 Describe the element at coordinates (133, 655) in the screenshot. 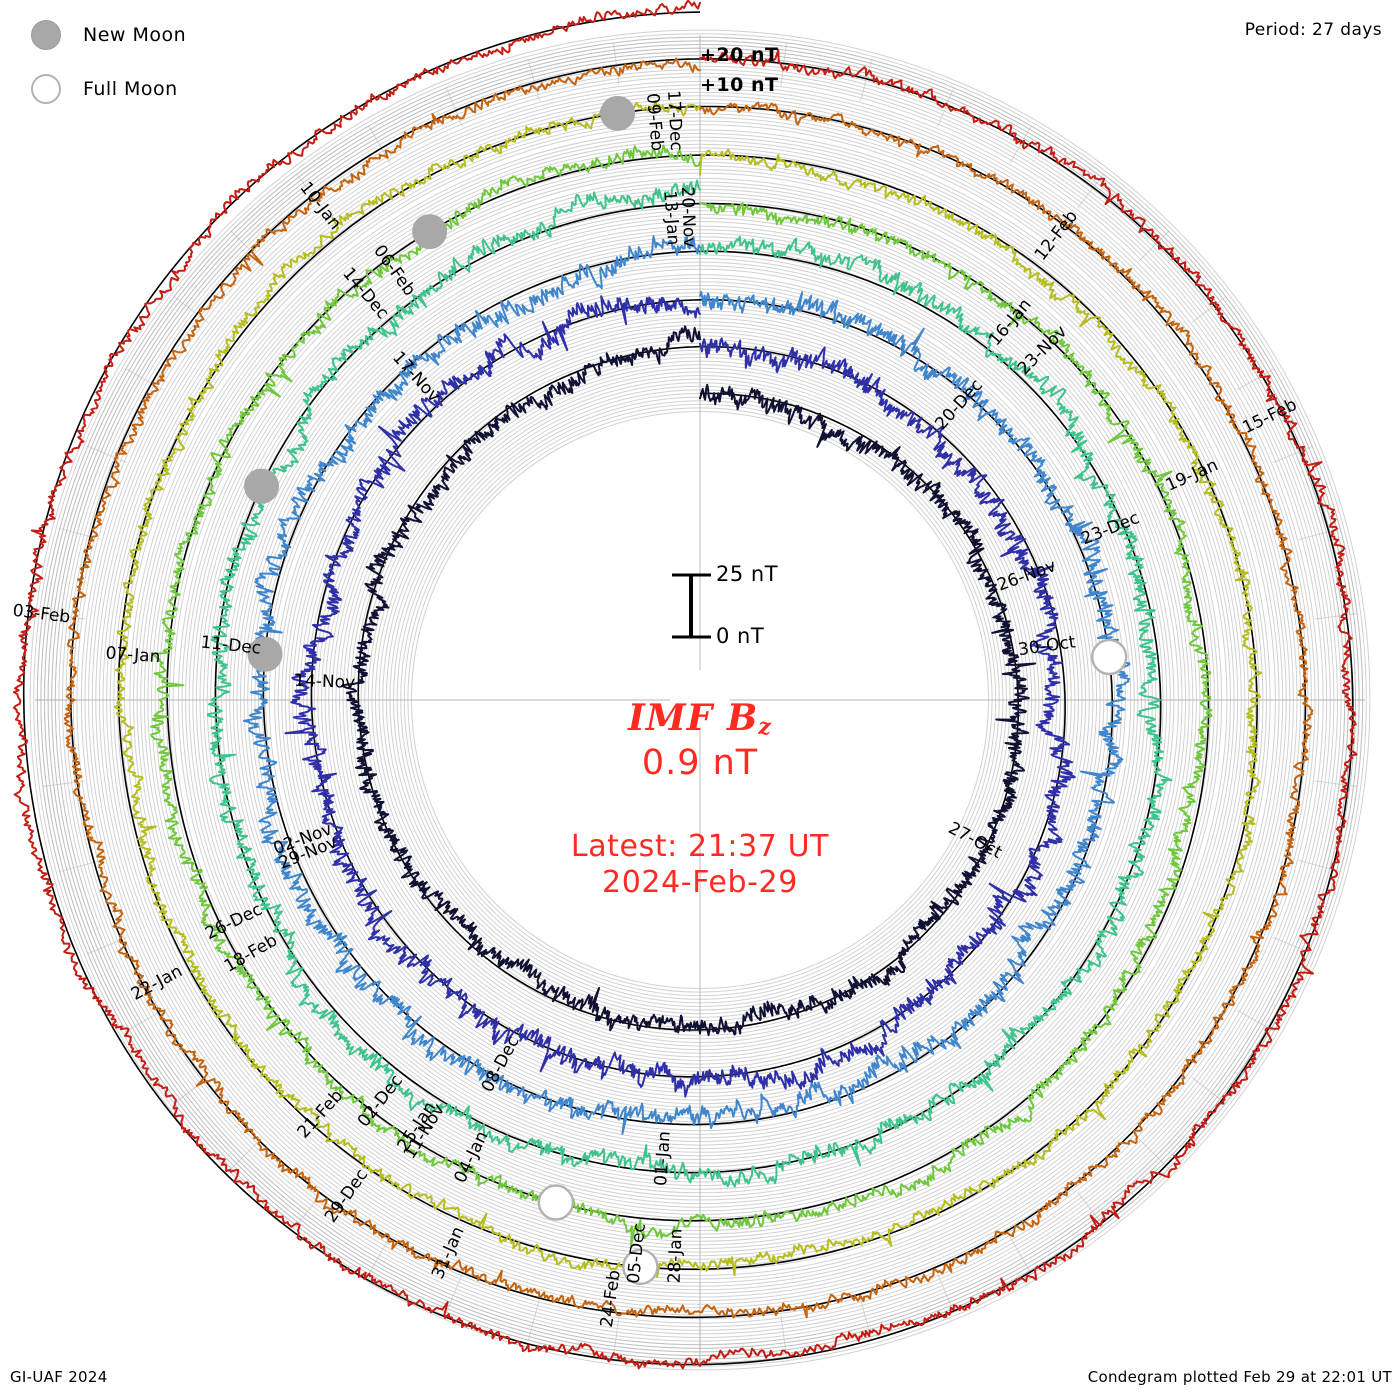

I see `date-label: 07-Jan` at that location.